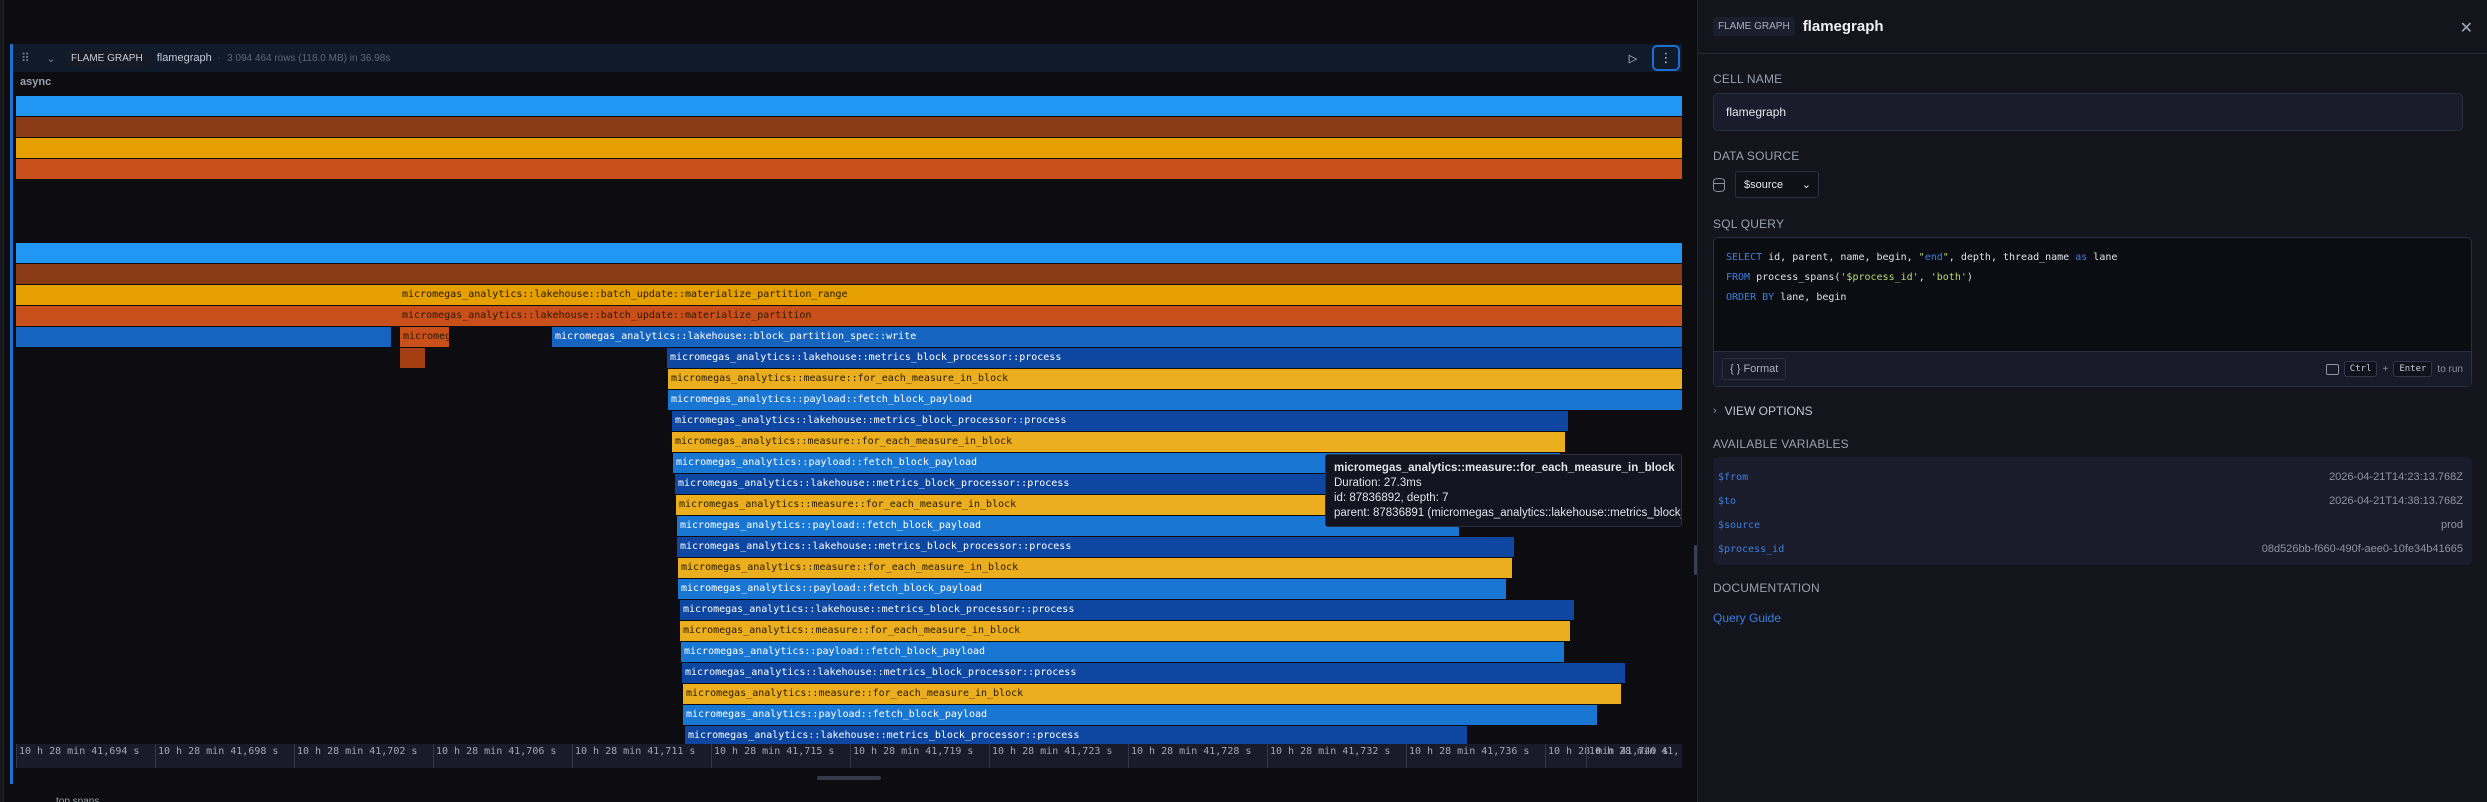 The width and height of the screenshot is (2487, 802). What do you see at coordinates (51, 58) in the screenshot?
I see `collapse-chevron-icon: ⌄` at bounding box center [51, 58].